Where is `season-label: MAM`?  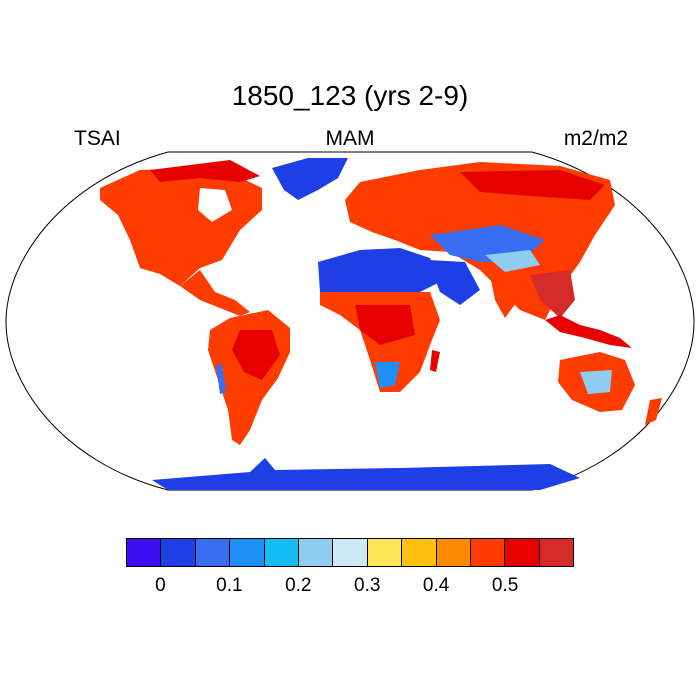 season-label: MAM is located at coordinates (350, 138).